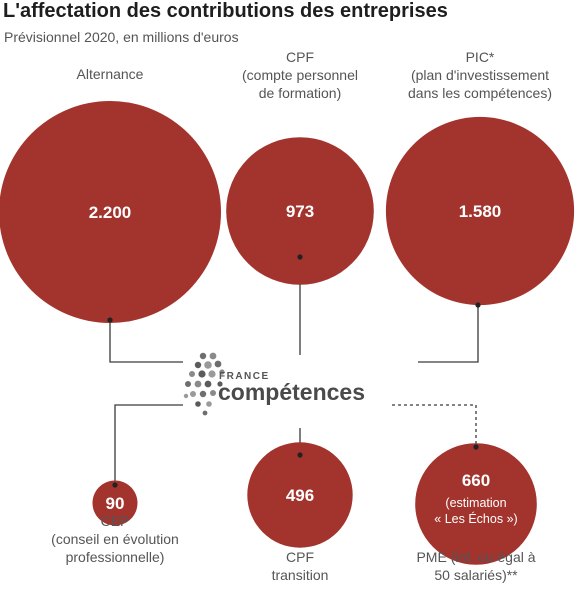 This screenshot has width=583, height=604. Describe the element at coordinates (476, 575) in the screenshot. I see `bubble-pme-label-1: 50 salariés)**` at that location.